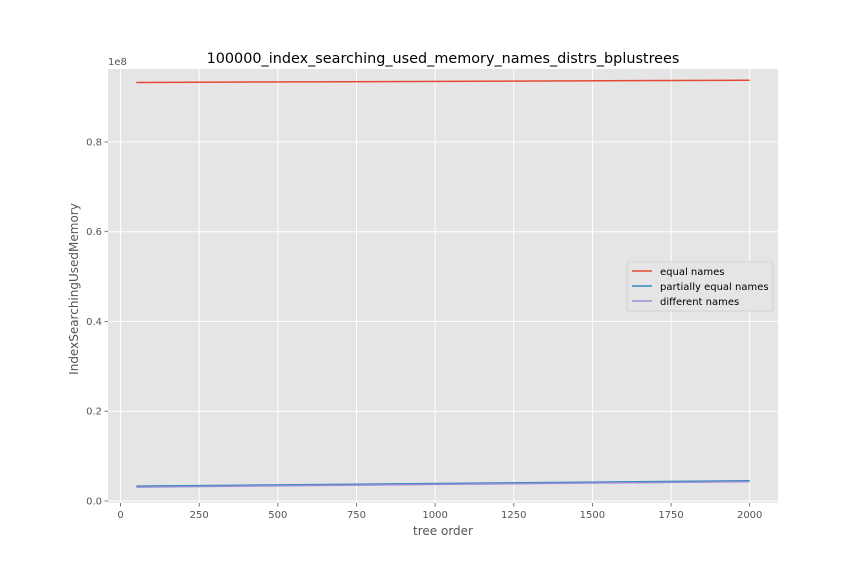  I want to click on y-tick-label: 0.2, so click(94, 412).